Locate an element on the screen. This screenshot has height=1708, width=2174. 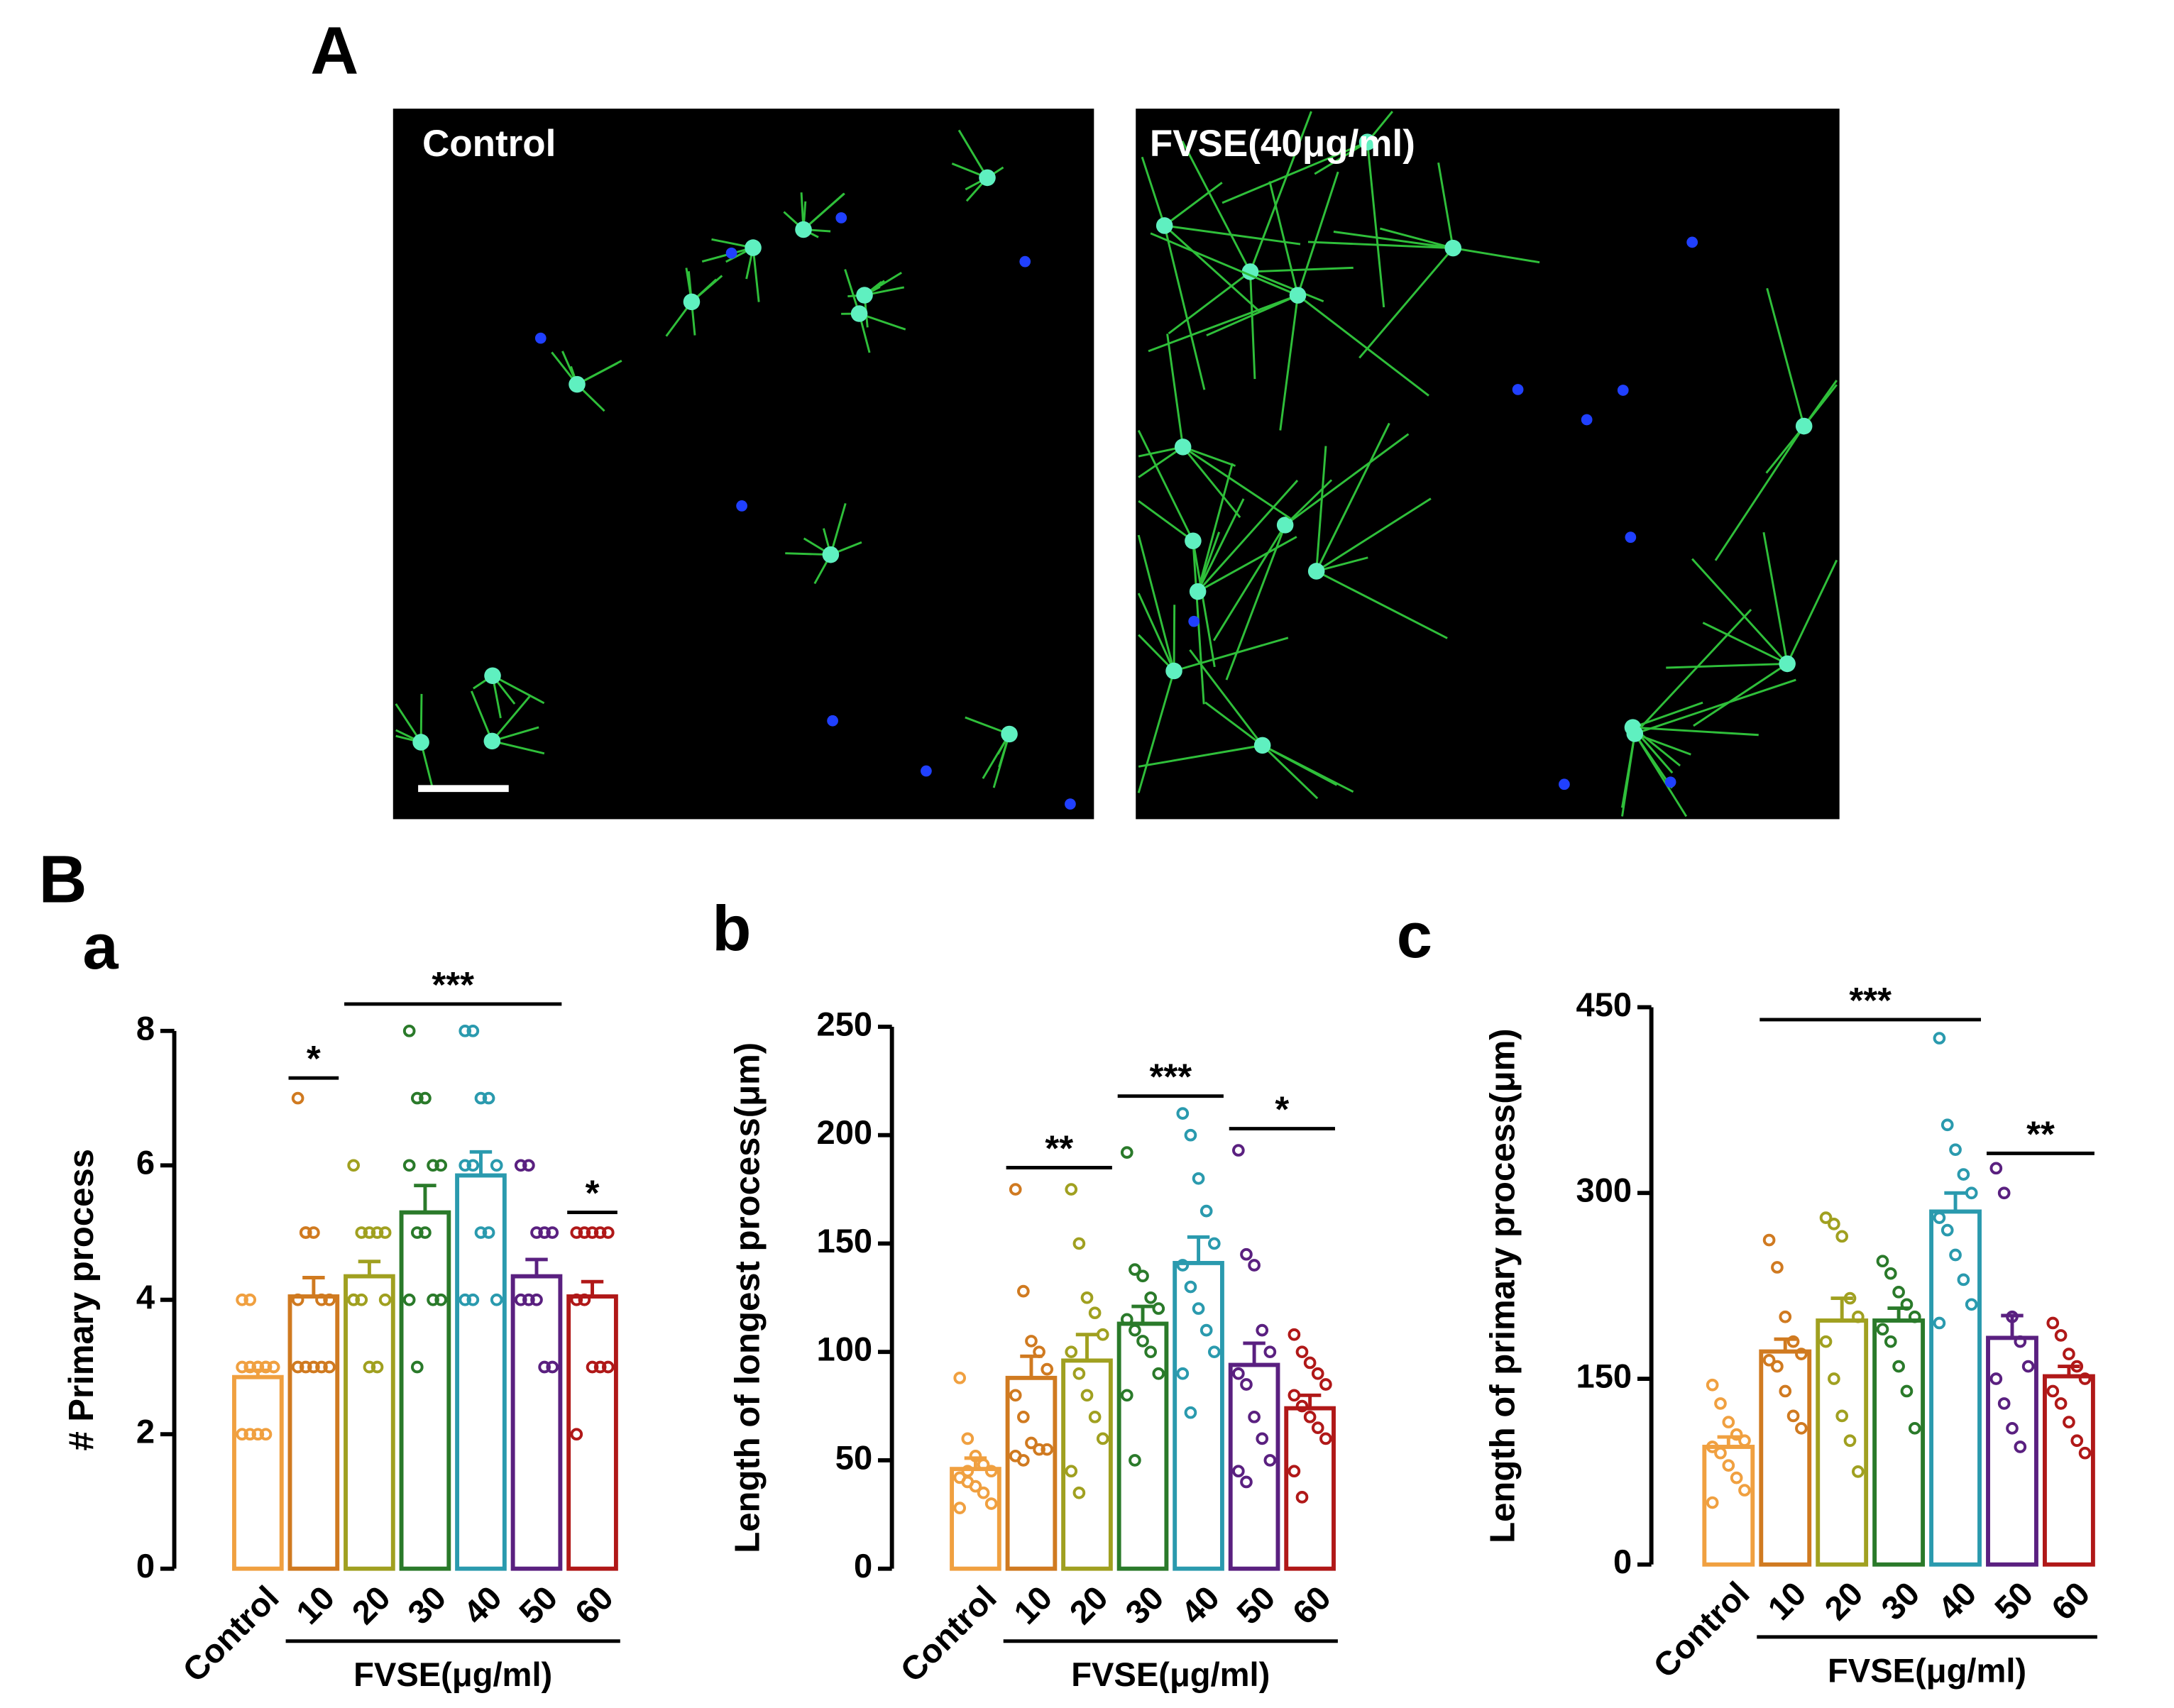
group-label: FVSE(μg/ml) is located at coordinates (1927, 1670).